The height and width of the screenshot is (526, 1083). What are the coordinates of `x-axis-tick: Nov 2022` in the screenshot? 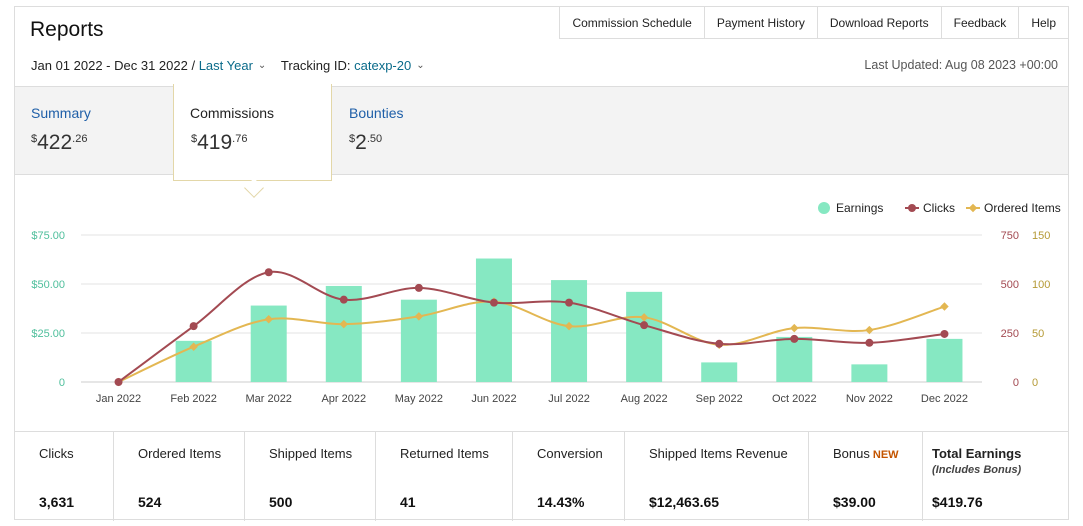 It's located at (869, 399).